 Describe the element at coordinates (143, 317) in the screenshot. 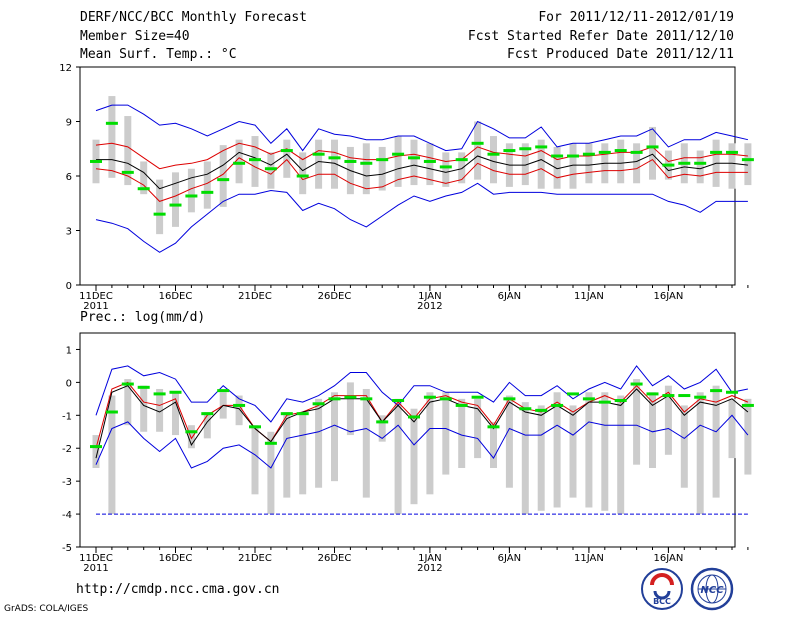

I see `precip-panel-title: Prec.: log(mm/d)` at that location.